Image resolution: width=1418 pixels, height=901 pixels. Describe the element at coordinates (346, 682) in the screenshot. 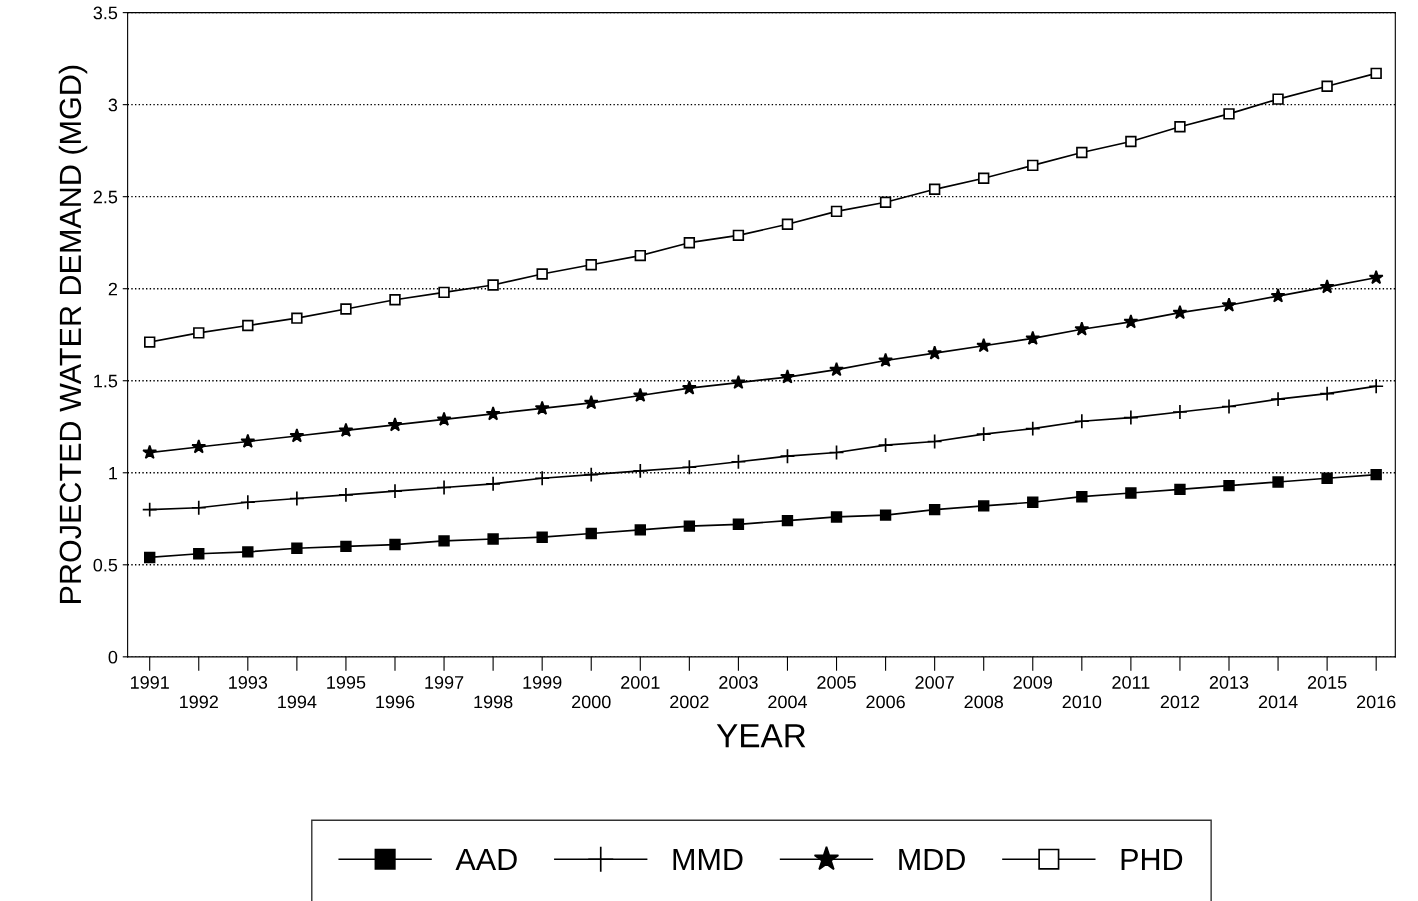

I see `x-tick-label: 1995` at that location.